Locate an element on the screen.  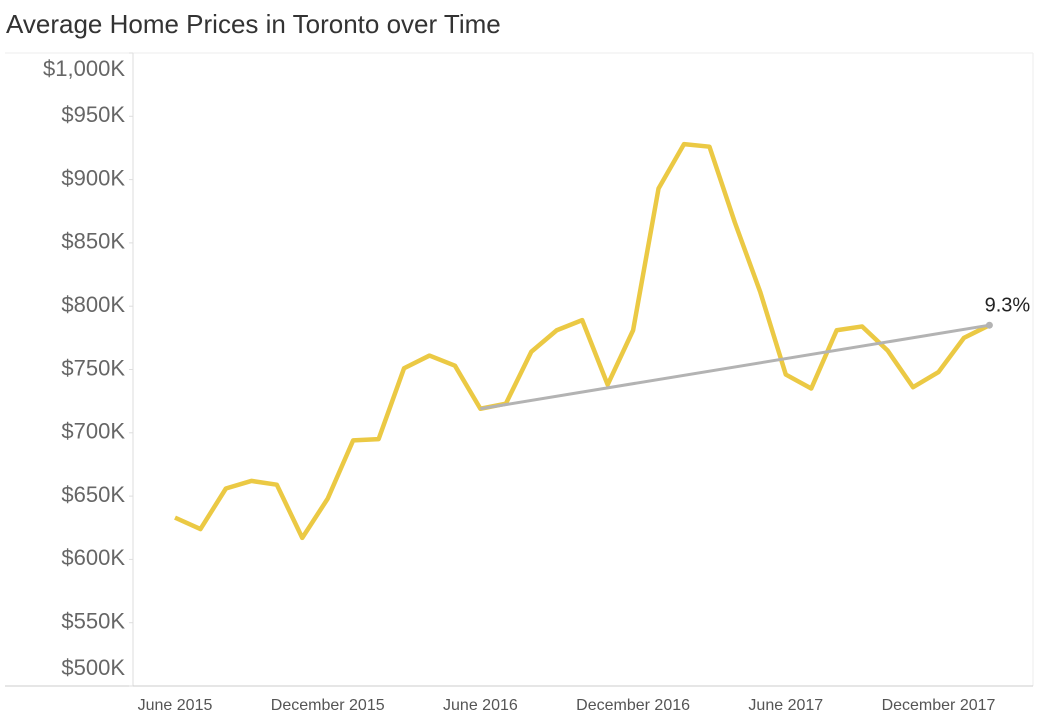
y-tick-label: $550K is located at coordinates (93, 621).